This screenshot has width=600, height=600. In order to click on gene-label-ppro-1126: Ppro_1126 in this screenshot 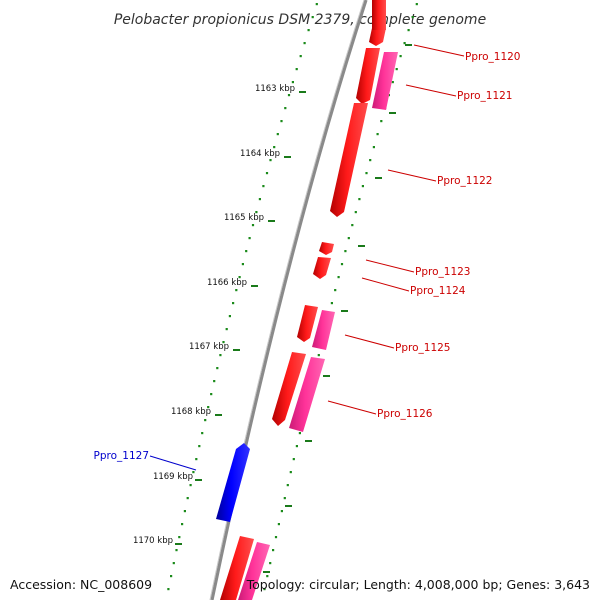, I will do `click(405, 414)`.